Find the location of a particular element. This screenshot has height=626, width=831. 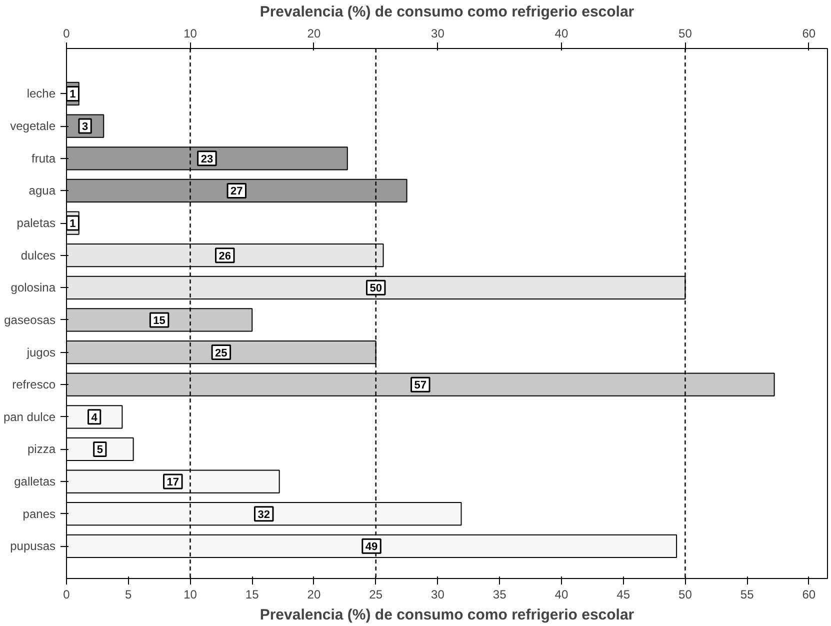

y-tick-label: leche is located at coordinates (41, 93).